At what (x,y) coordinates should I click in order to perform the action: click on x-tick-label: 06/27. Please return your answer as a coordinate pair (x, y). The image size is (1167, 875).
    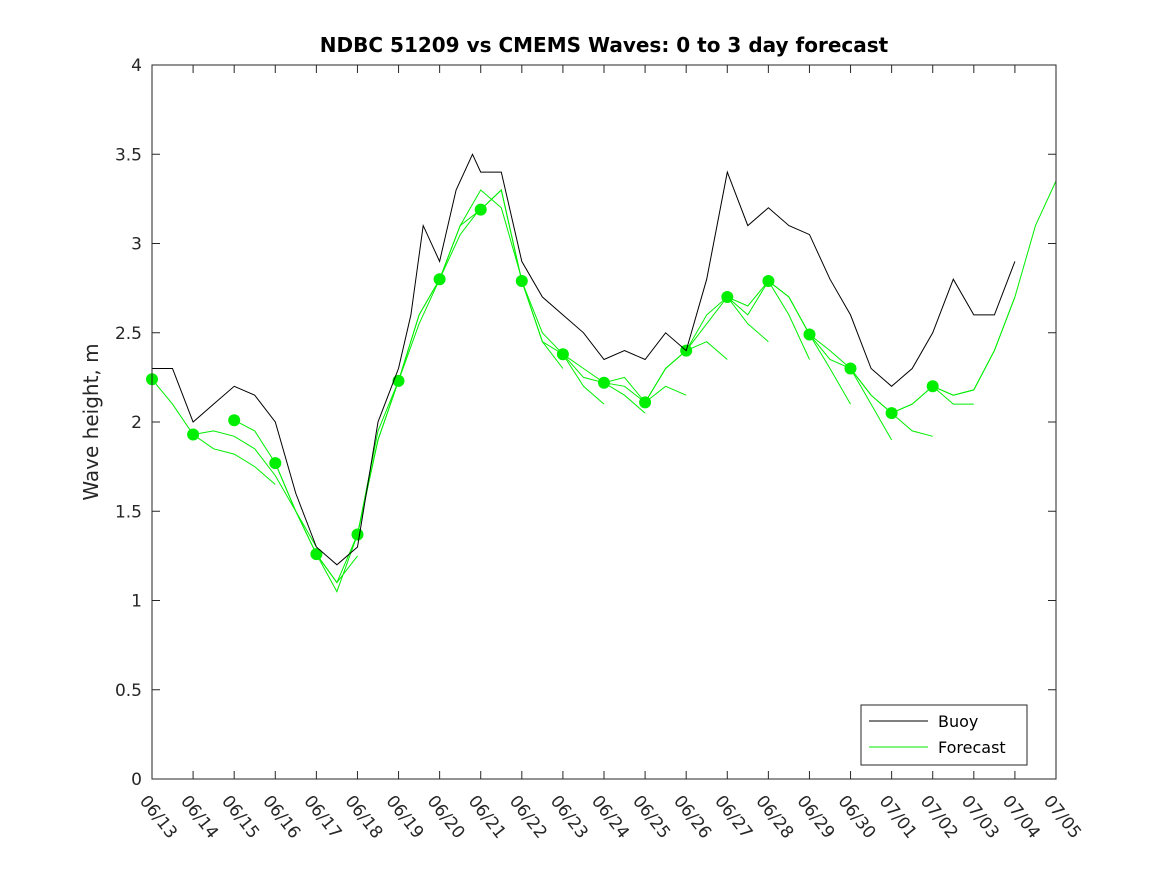
    Looking at the image, I should click on (733, 817).